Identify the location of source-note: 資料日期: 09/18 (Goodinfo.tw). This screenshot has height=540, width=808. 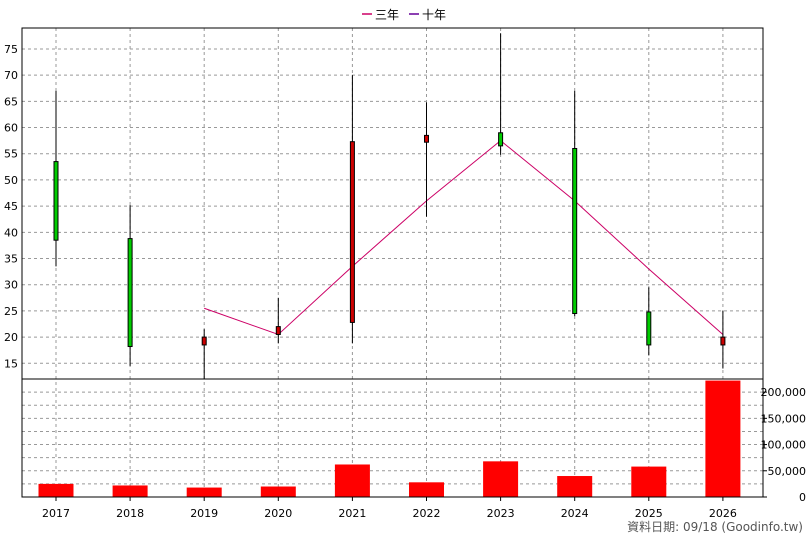
(715, 527).